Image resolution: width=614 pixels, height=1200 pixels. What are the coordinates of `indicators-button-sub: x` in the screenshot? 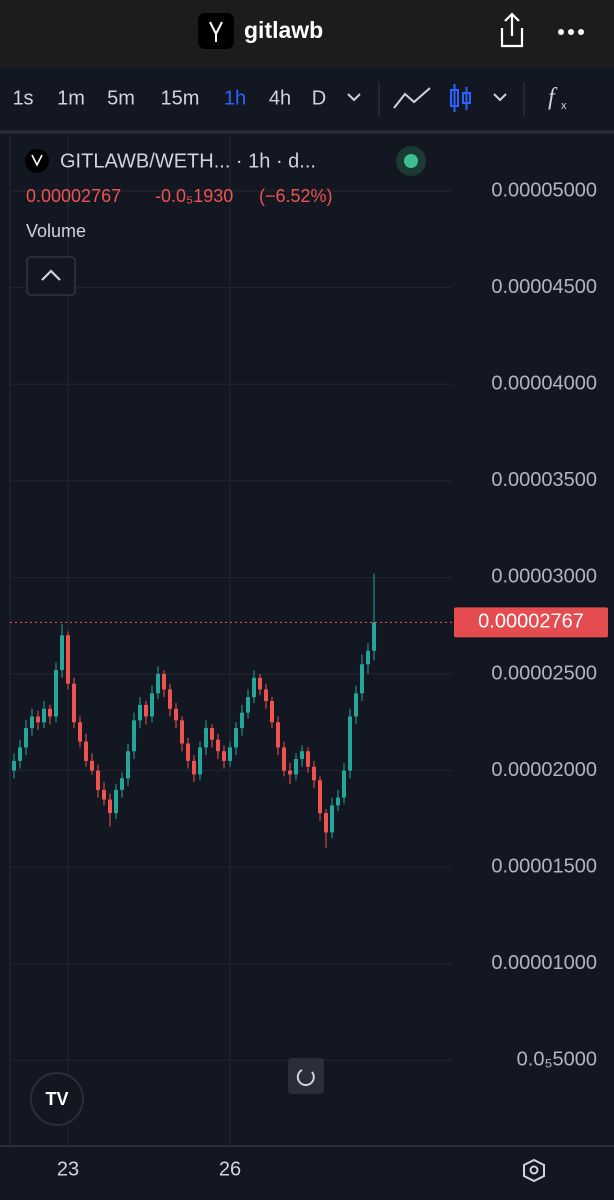 It's located at (564, 106).